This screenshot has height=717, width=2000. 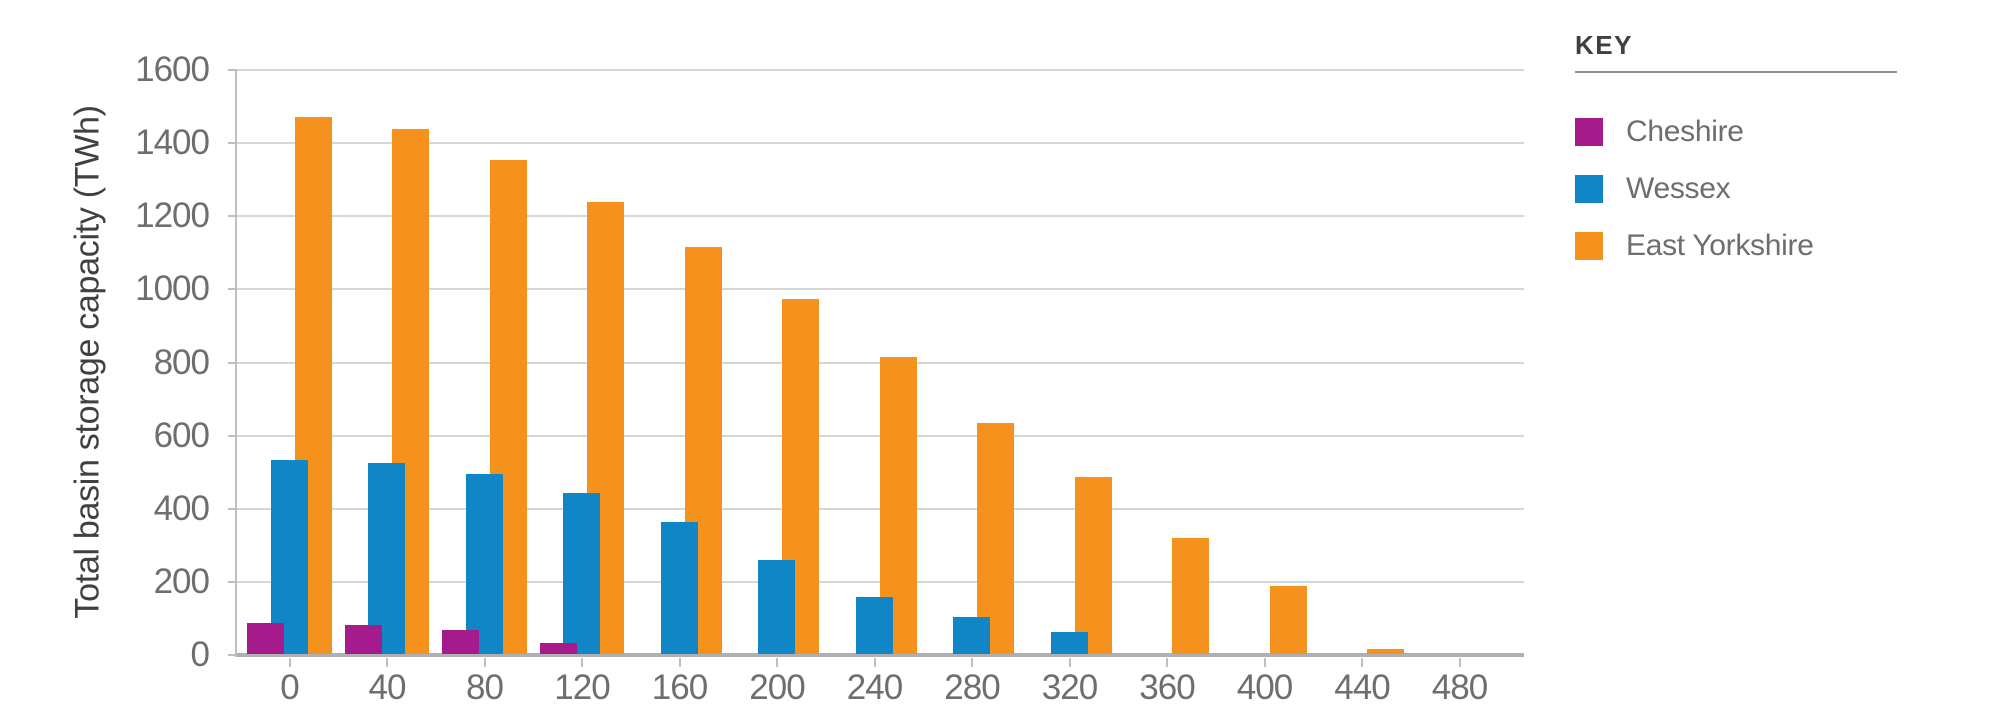 I want to click on y-tick-label: 400, so click(x=181, y=508).